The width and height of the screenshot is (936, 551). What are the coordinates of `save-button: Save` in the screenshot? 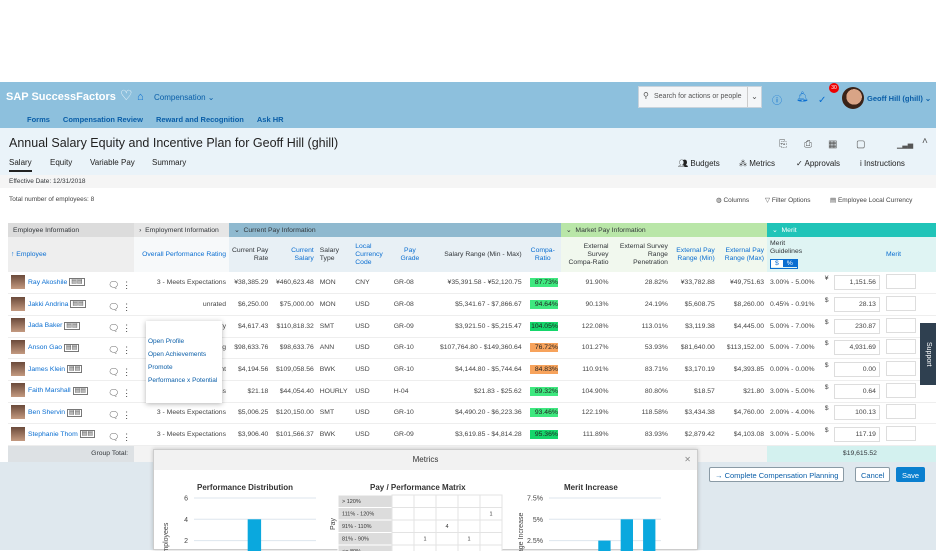 It's located at (911, 474).